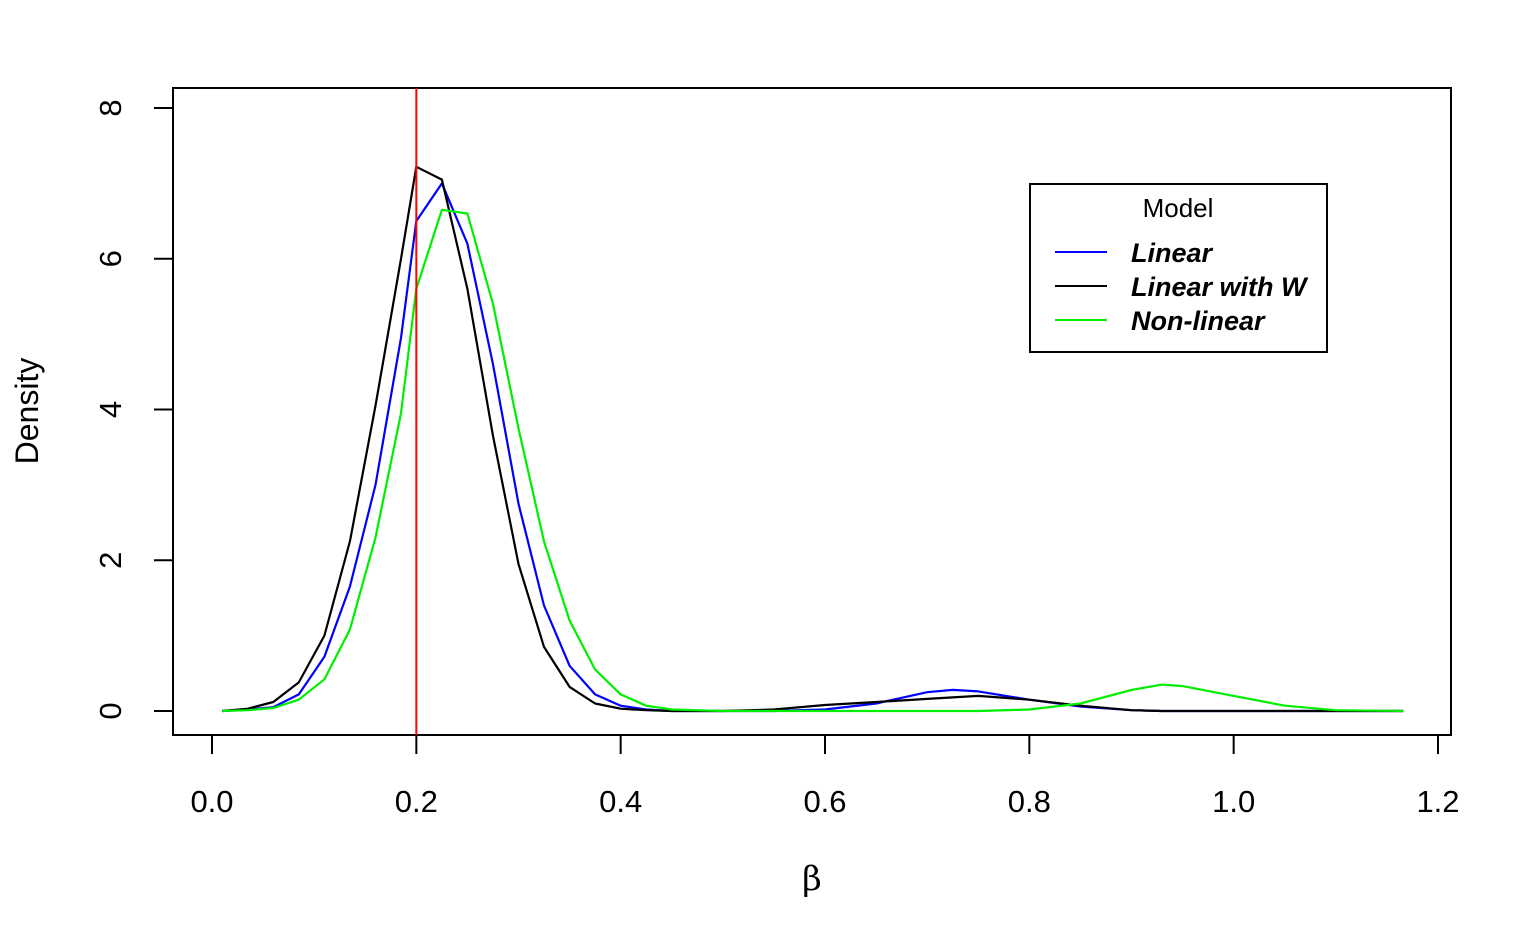  Describe the element at coordinates (110, 710) in the screenshot. I see `y-tick-label: 0` at that location.